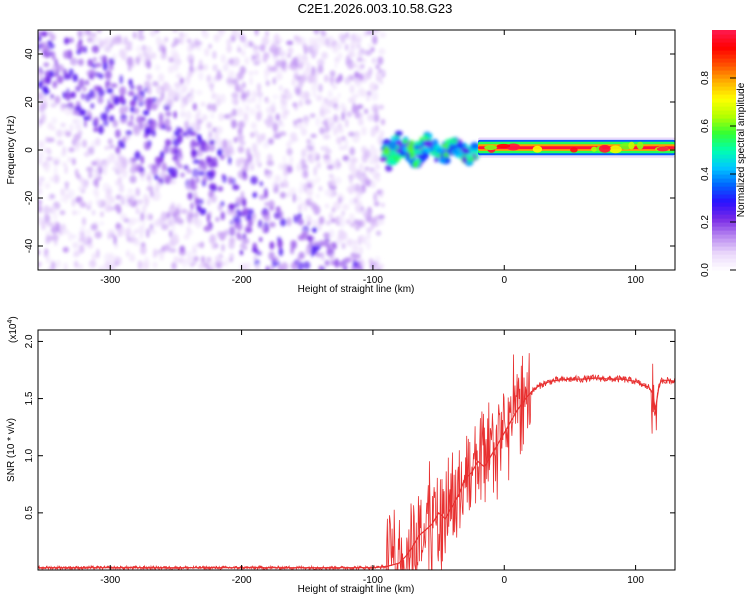 The height and width of the screenshot is (600, 750). I want to click on y-tick-label: -20, so click(29, 197).